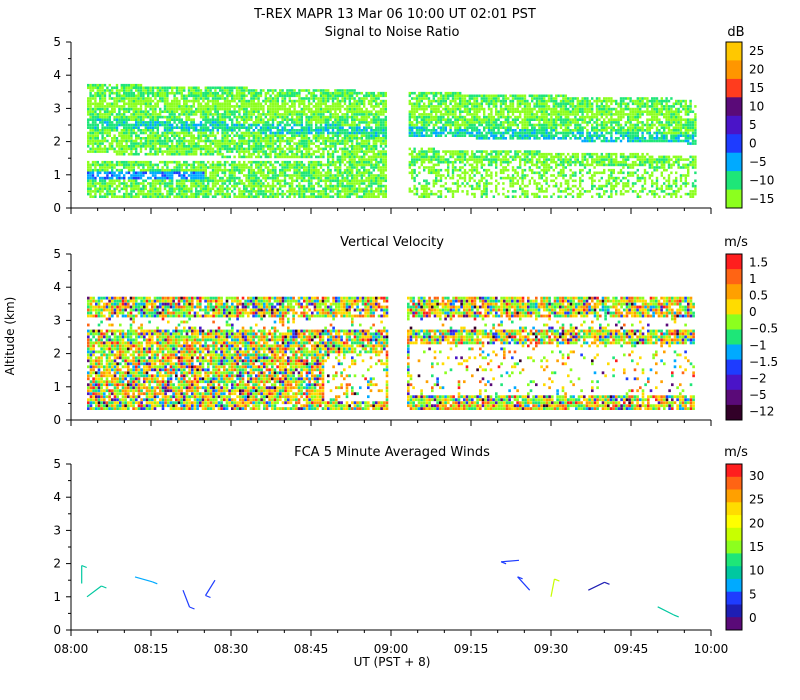 This screenshot has width=800, height=700. I want to click on x-tick-label: 09:15, so click(471, 649).